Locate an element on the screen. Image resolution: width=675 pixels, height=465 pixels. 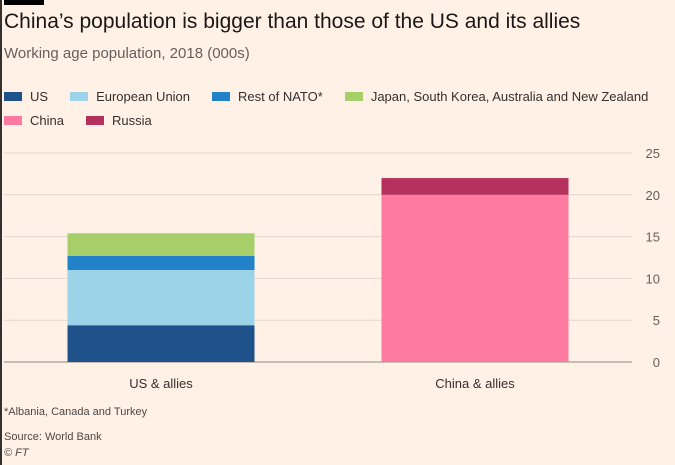
y-tick-label: 10 is located at coordinates (653, 278).